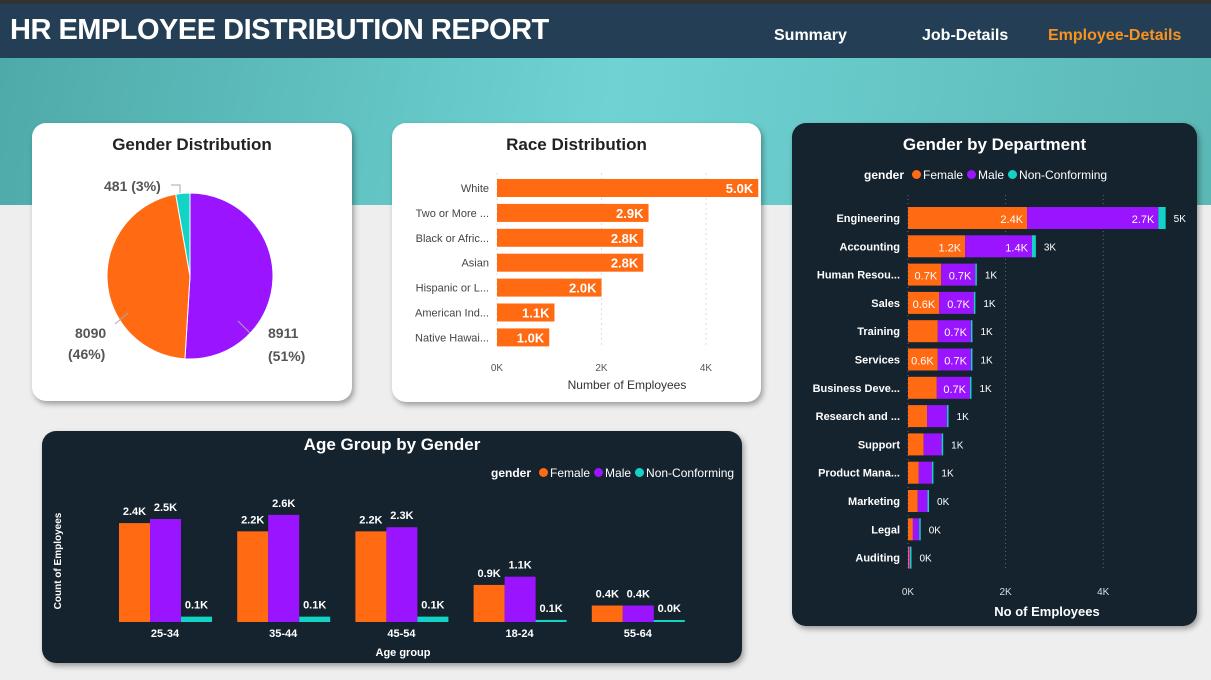  What do you see at coordinates (625, 238) in the screenshot?
I see `race-data-label: 2.8K` at bounding box center [625, 238].